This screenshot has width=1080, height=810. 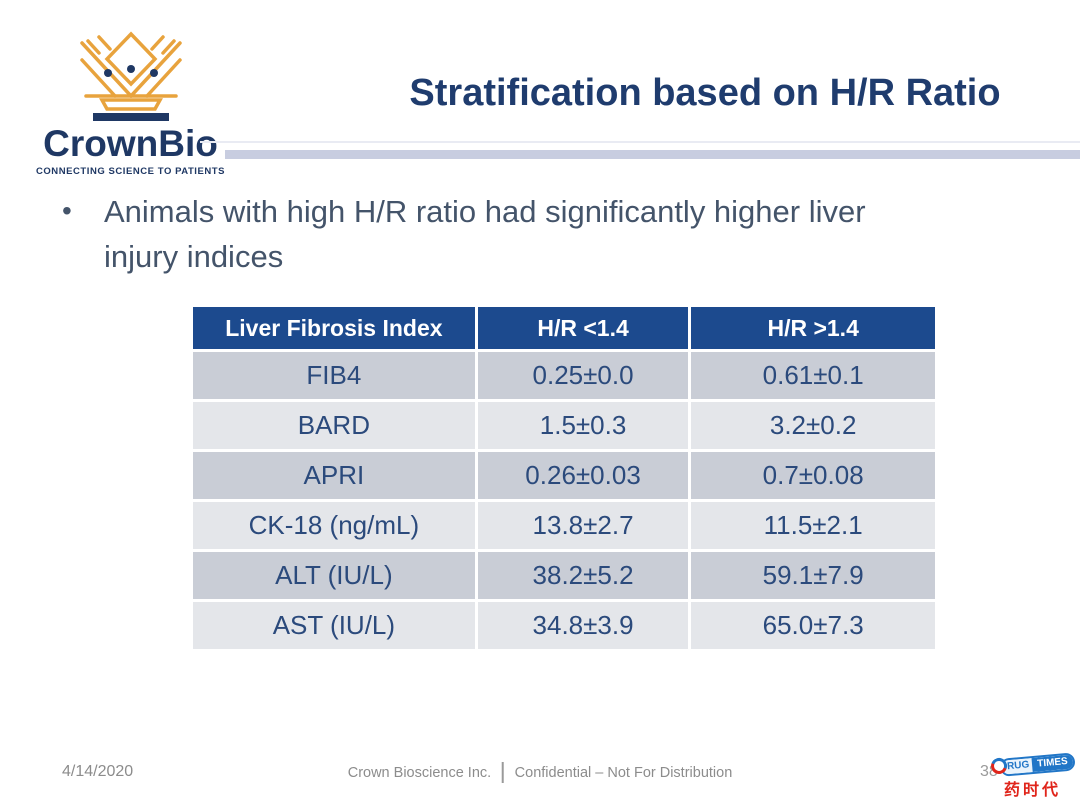 I want to click on drugtimes-watermark: RUG TIMES 药时代, so click(x=1030, y=776).